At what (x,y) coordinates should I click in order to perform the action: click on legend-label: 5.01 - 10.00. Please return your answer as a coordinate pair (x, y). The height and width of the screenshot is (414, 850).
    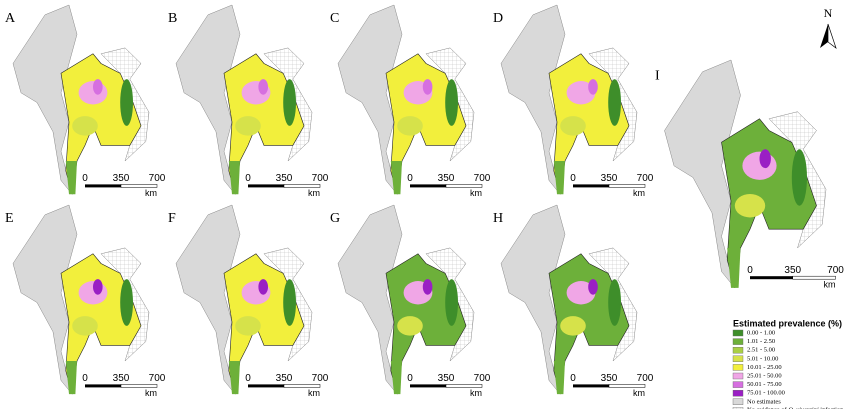
    Looking at the image, I should click on (762, 358).